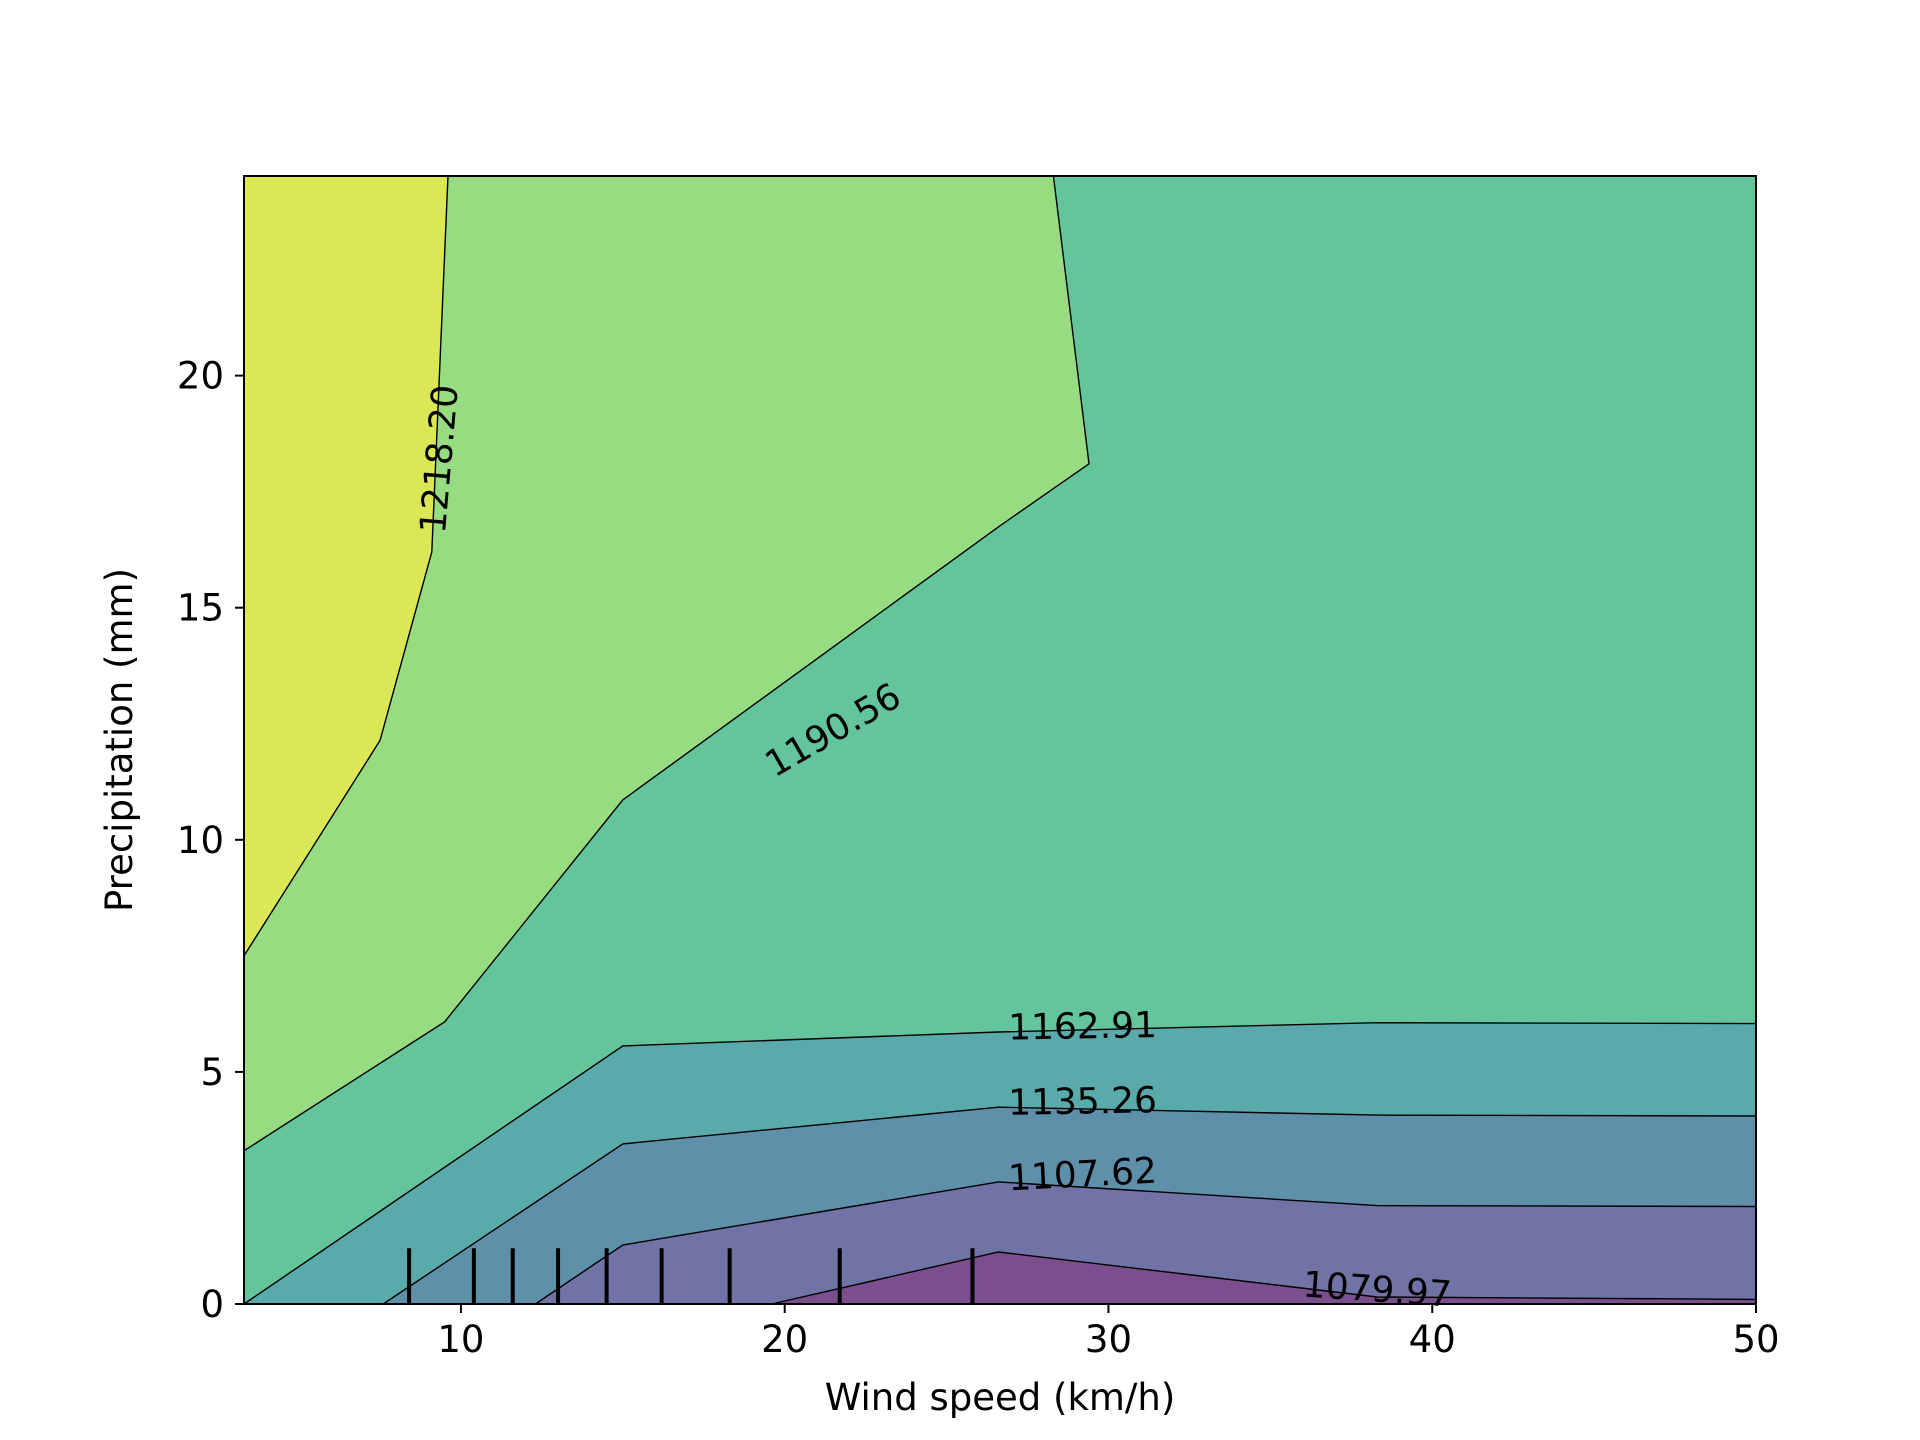 The height and width of the screenshot is (1440, 1920). Describe the element at coordinates (1108, 1339) in the screenshot. I see `x-tick-label-30: 30` at that location.